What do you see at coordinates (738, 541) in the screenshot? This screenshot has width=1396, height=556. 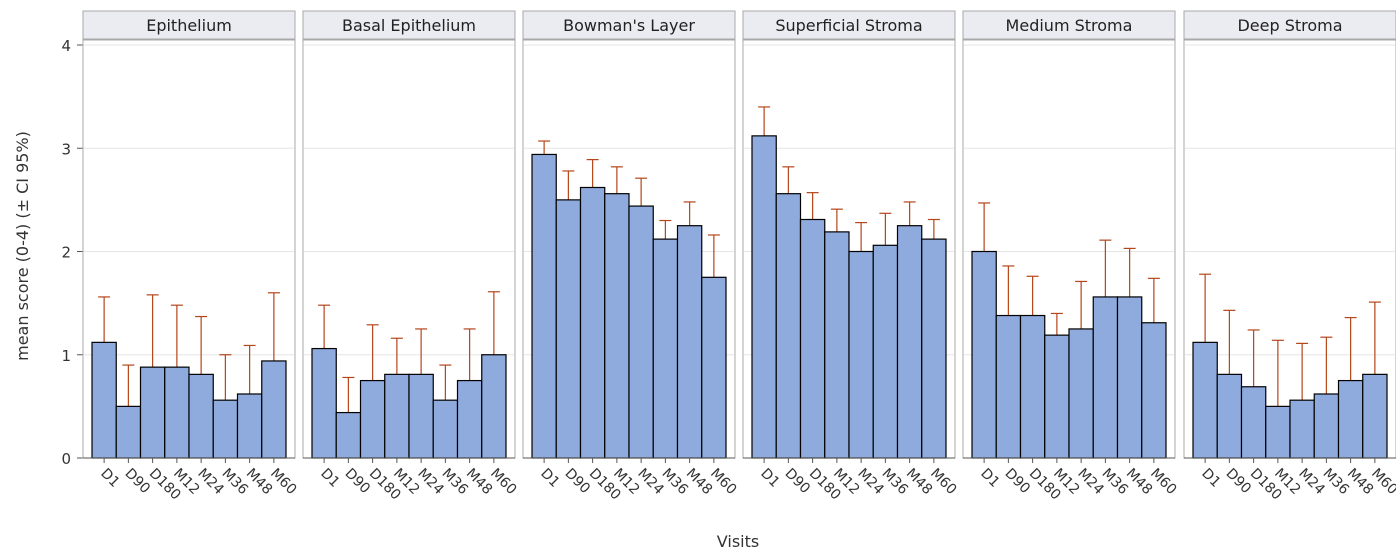 I see `x-axis-label: Visits` at bounding box center [738, 541].